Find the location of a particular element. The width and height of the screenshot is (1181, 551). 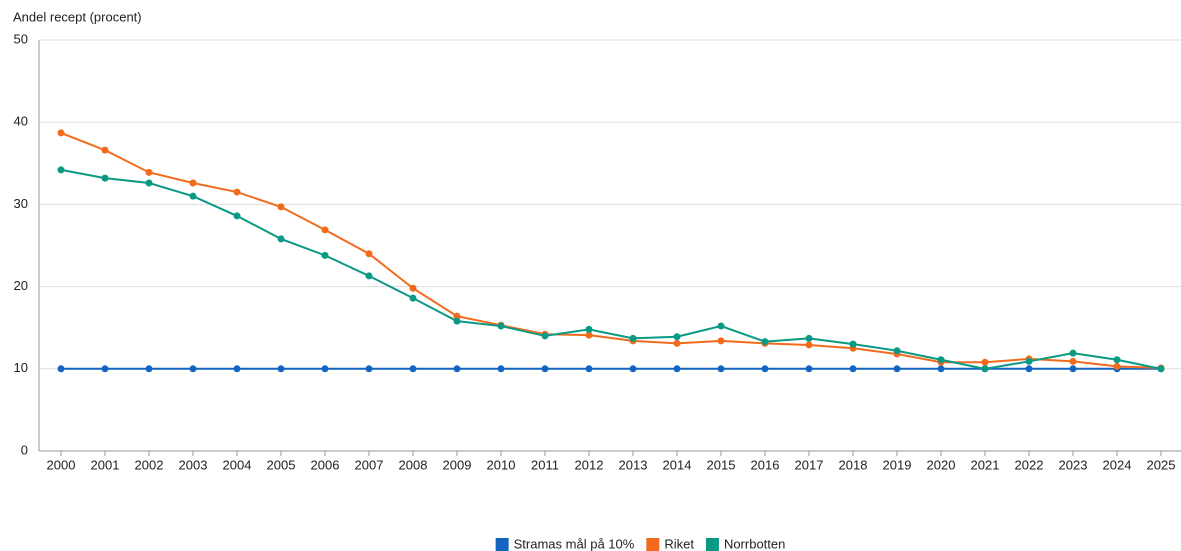

x-tick-label: 2000 is located at coordinates (61, 464).